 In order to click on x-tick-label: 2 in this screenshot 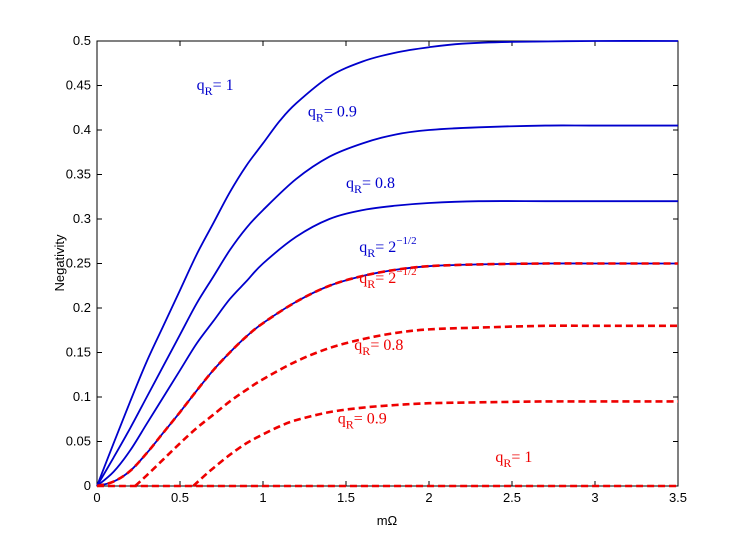, I will do `click(428, 497)`.